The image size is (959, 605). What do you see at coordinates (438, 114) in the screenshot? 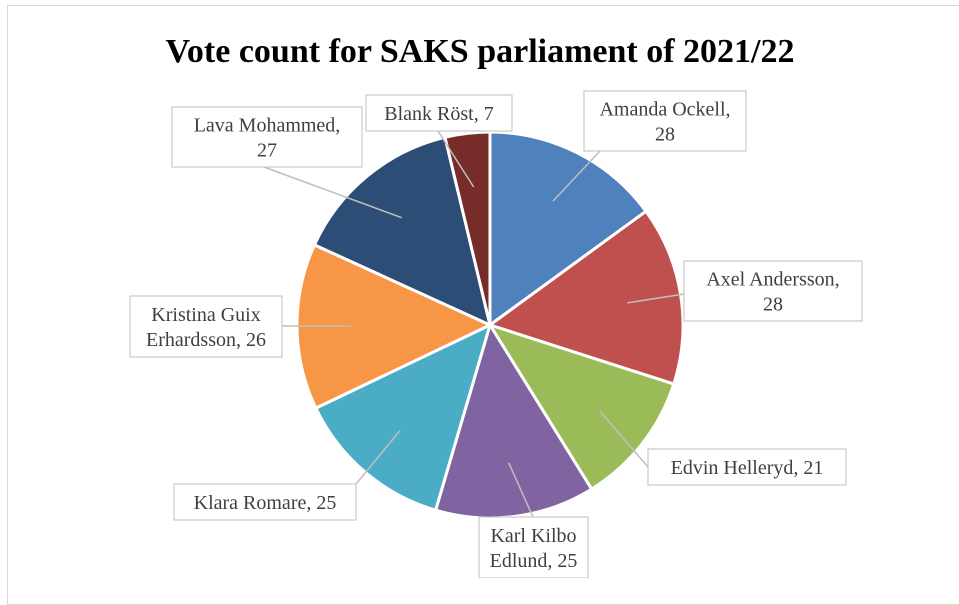
I see `data-label: Blank Röst, 7` at bounding box center [438, 114].